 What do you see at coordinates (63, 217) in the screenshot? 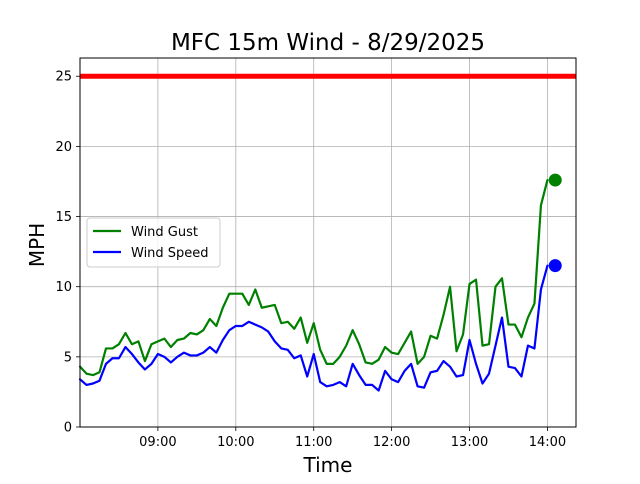
I see `y-tick-label: 15` at bounding box center [63, 217].